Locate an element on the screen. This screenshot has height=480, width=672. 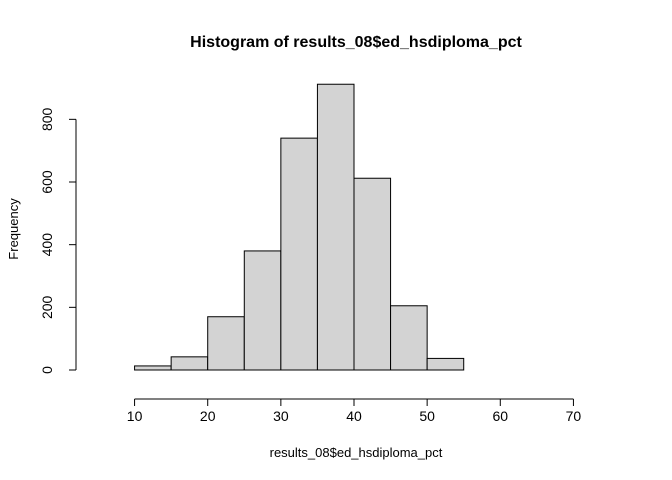
y-axis-label: Frequency is located at coordinates (13, 229).